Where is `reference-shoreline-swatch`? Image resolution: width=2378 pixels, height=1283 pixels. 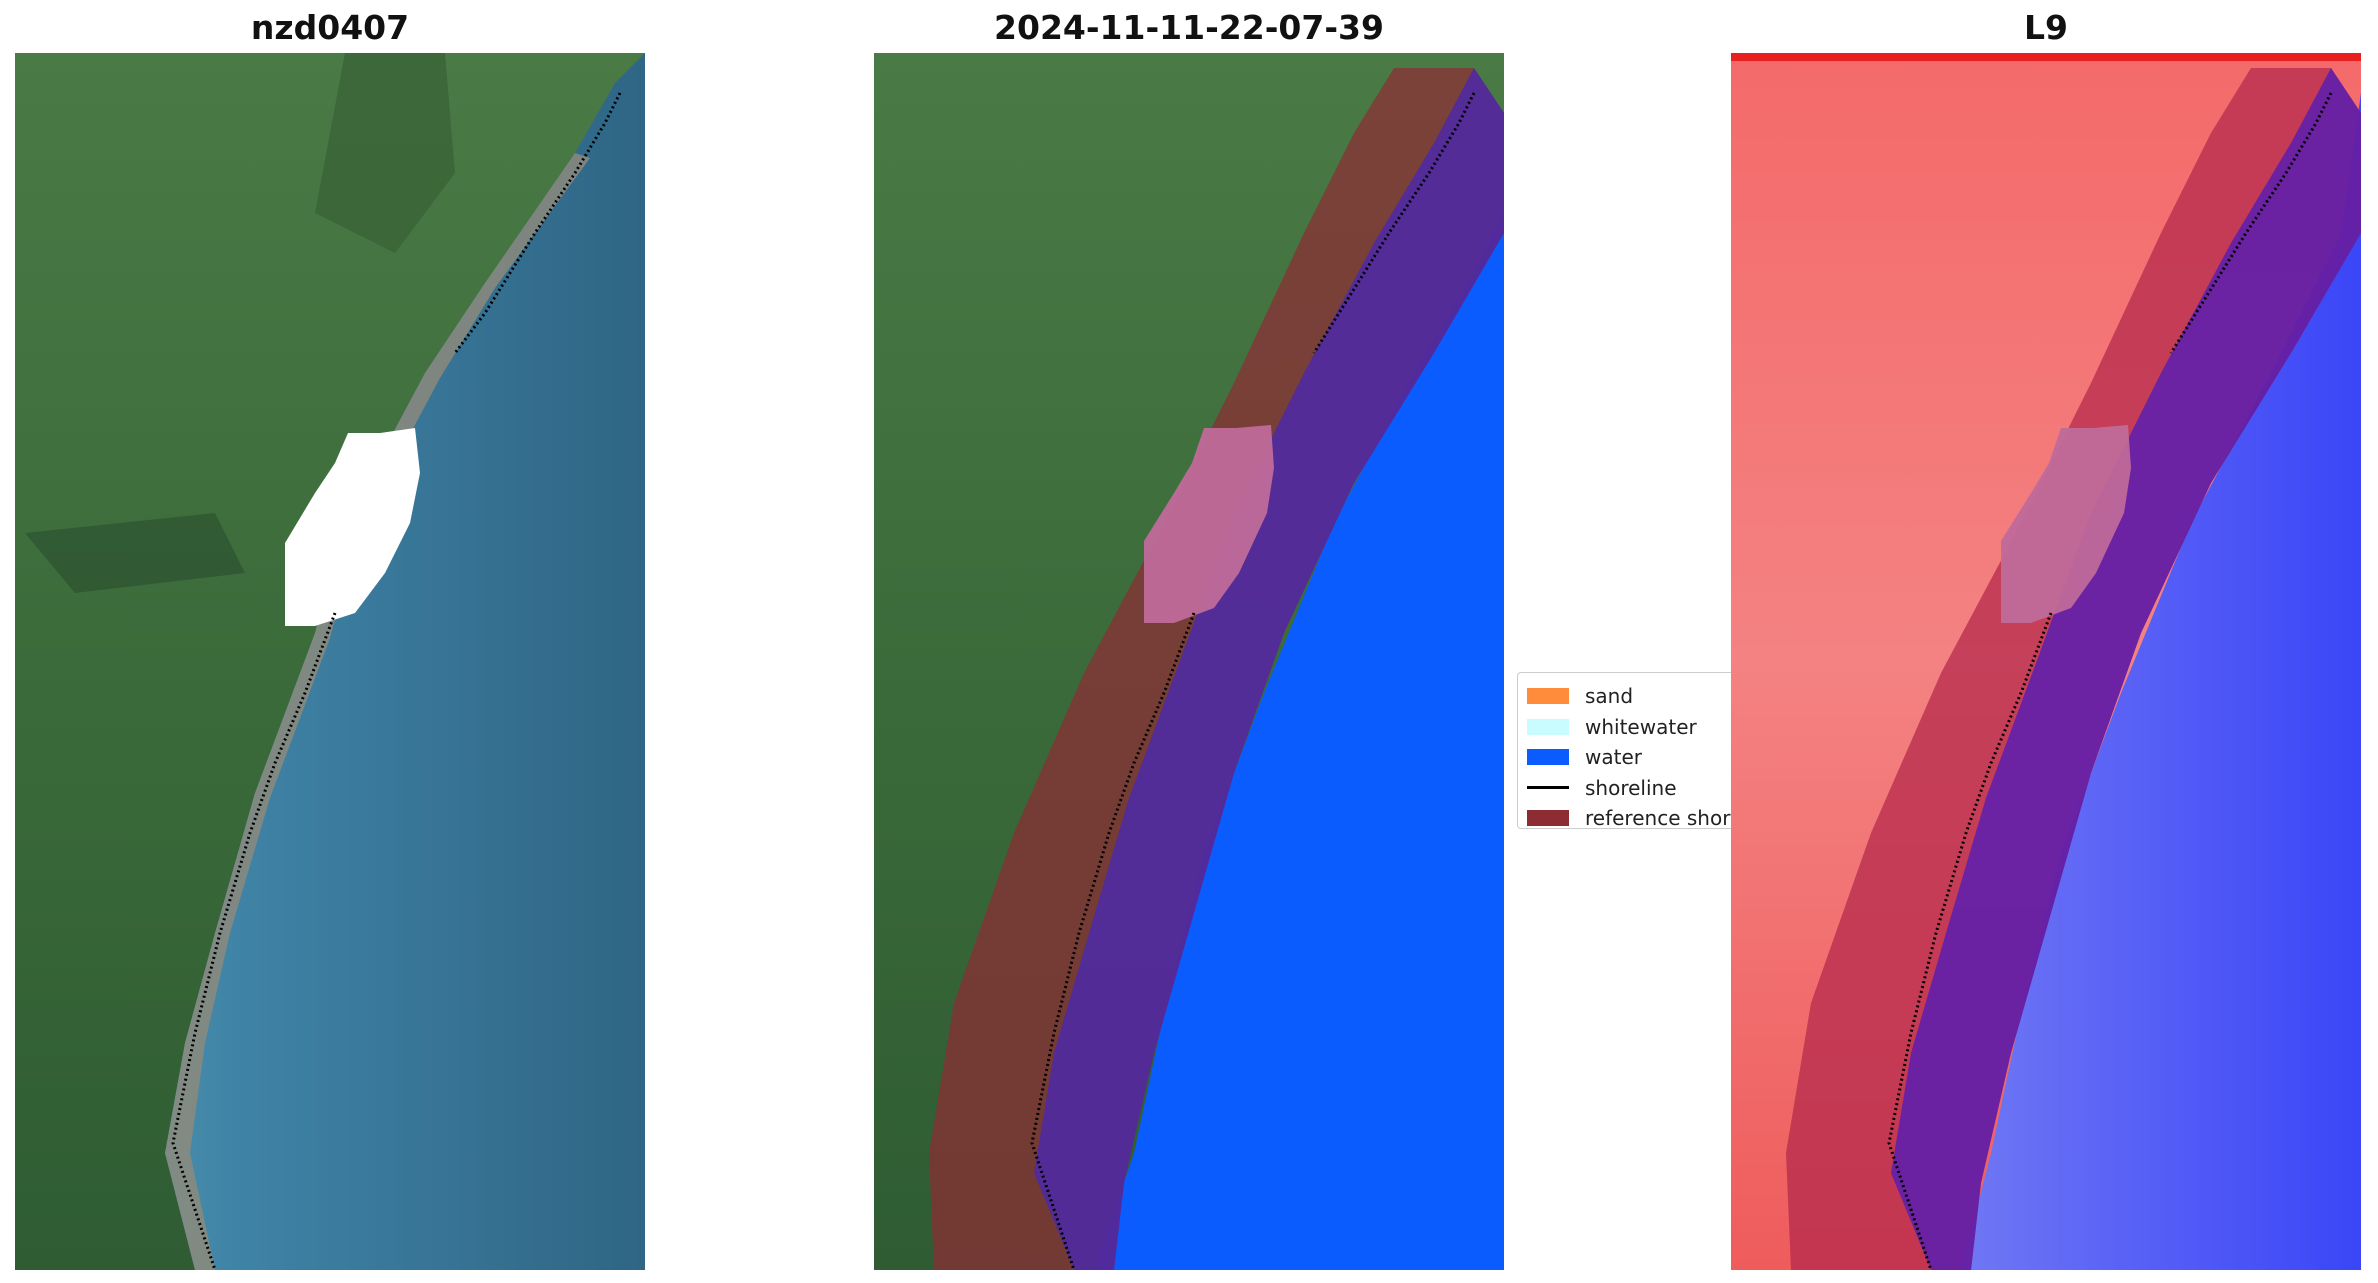 reference-shoreline-swatch is located at coordinates (1548, 818).